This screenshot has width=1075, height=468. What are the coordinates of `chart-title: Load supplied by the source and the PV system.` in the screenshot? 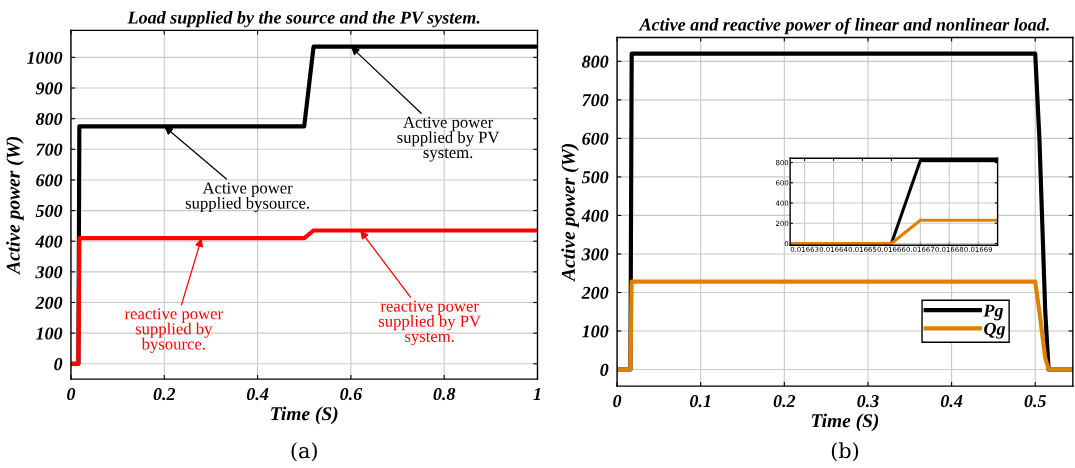 It's located at (303, 19).